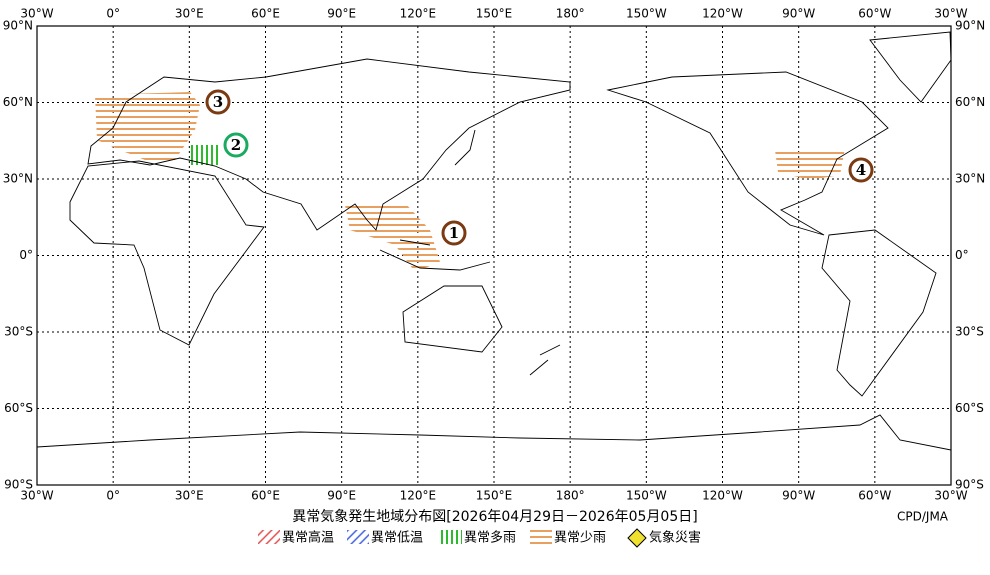 The image size is (990, 575). I want to click on marker-label: 2, so click(236, 145).